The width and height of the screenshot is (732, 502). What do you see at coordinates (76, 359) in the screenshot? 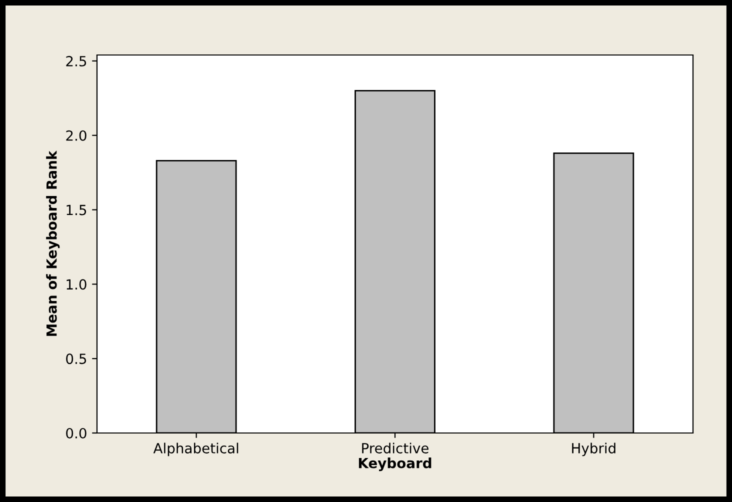
I see `y-tick-label: 0.5` at bounding box center [76, 359].